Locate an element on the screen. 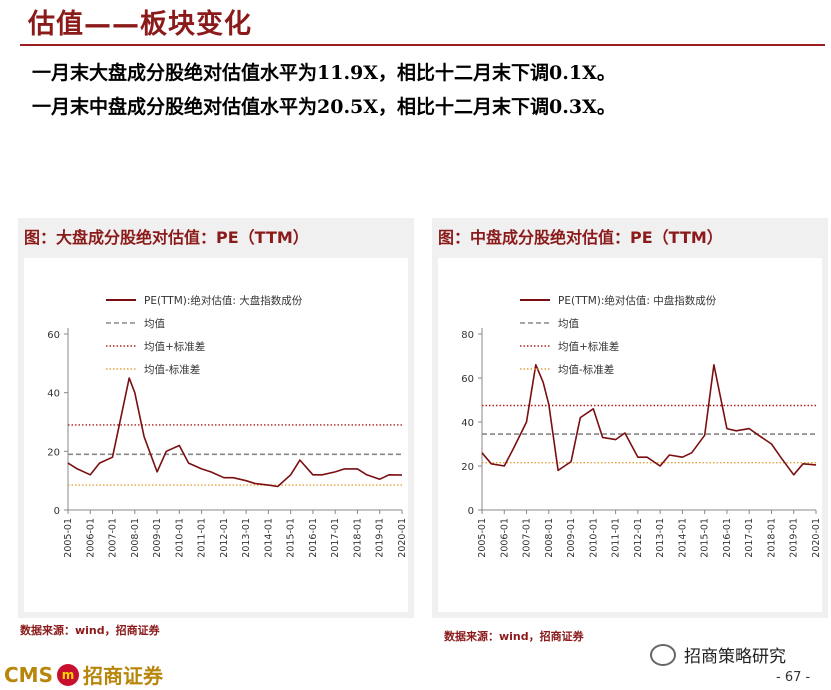 The height and width of the screenshot is (690, 831). legend-label: PE(TTM):绝对估值: 大盘指数成份 is located at coordinates (223, 300).